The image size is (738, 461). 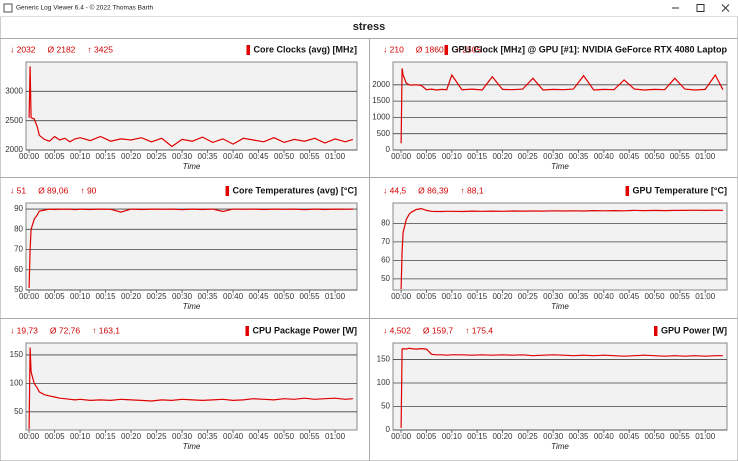 I want to click on close-button, so click(x=725, y=8).